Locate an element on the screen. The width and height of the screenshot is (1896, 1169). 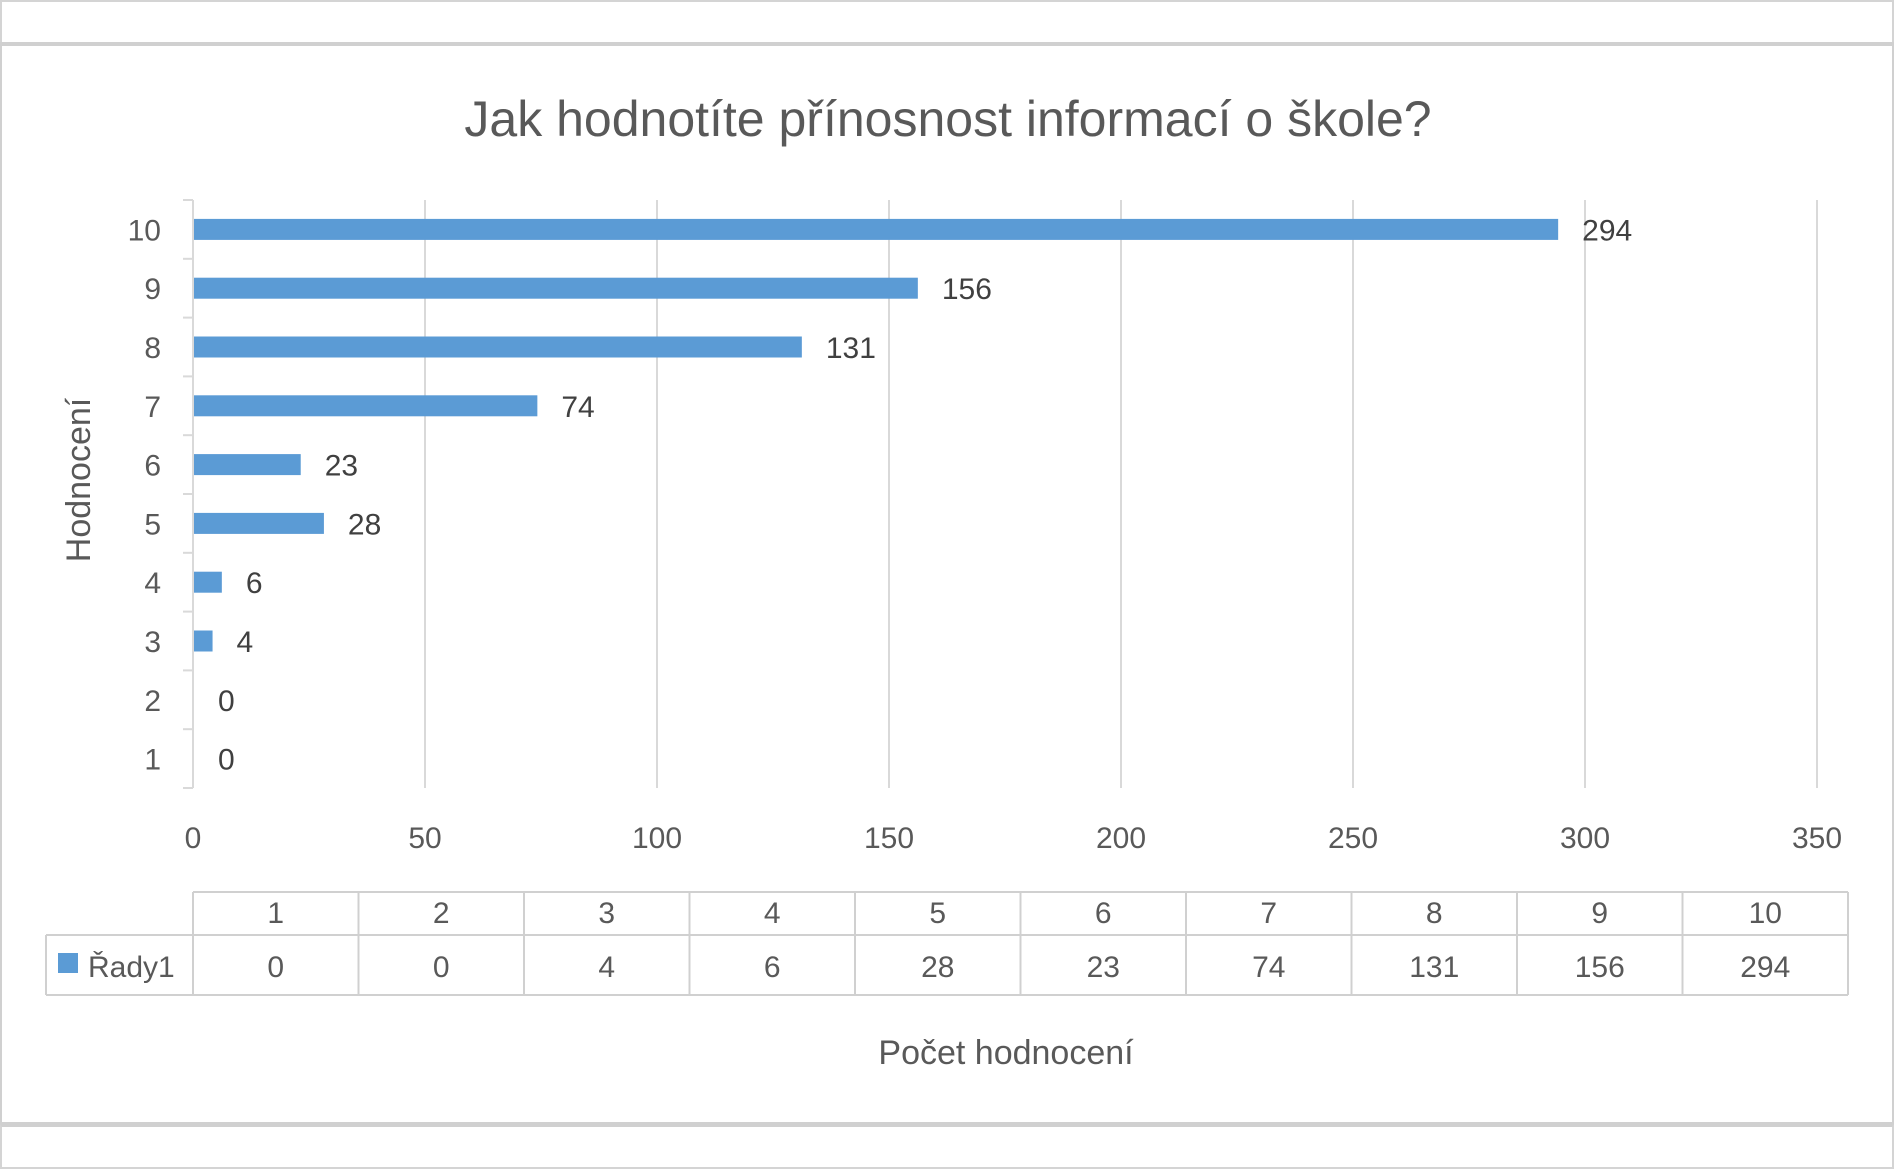
data-label: 294 is located at coordinates (1607, 230).